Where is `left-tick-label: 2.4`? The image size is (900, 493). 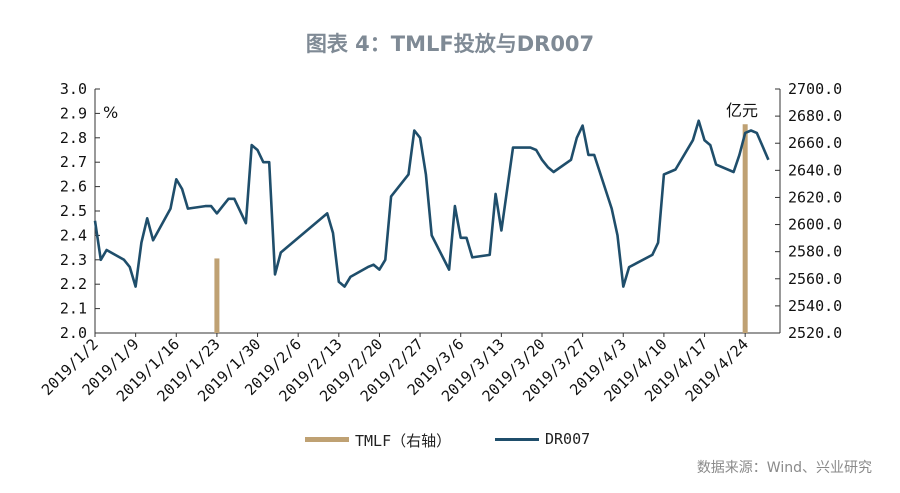 left-tick-label: 2.4 is located at coordinates (73, 235).